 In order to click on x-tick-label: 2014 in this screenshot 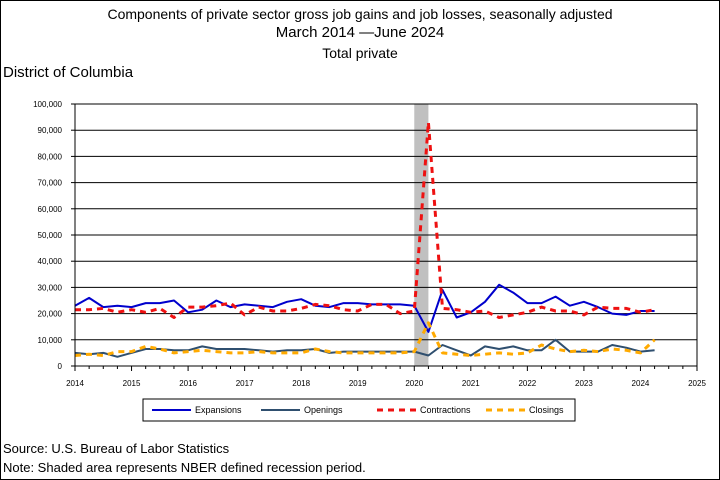, I will do `click(75, 383)`.